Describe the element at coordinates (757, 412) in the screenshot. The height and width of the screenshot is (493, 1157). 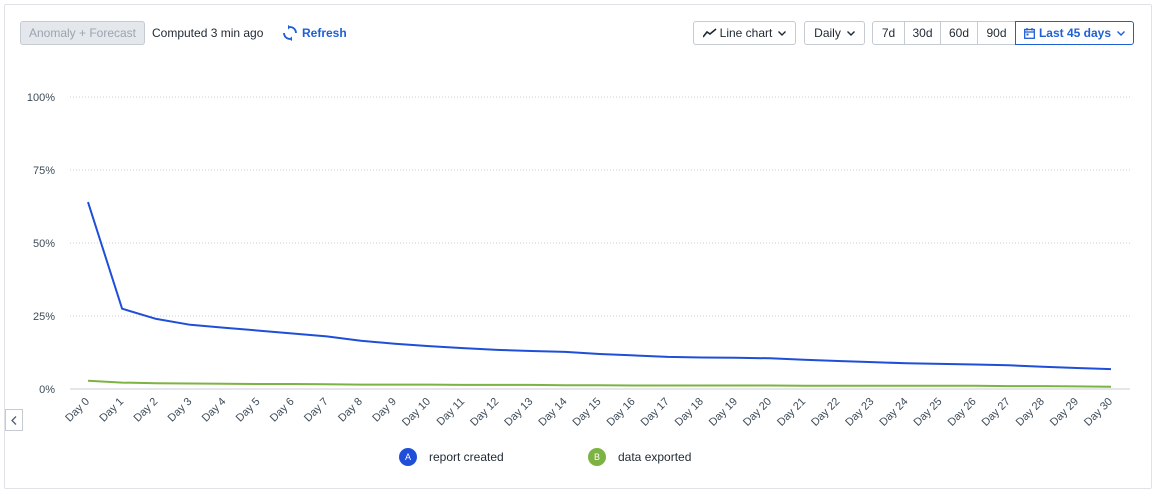
I see `x-tick-label: Day 20` at that location.